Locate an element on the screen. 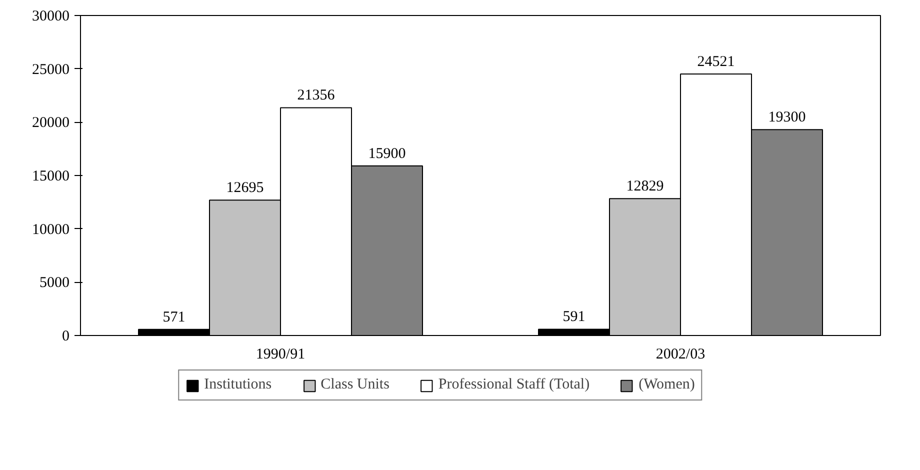 The height and width of the screenshot is (470, 920). legend-label: Class Units is located at coordinates (355, 385).